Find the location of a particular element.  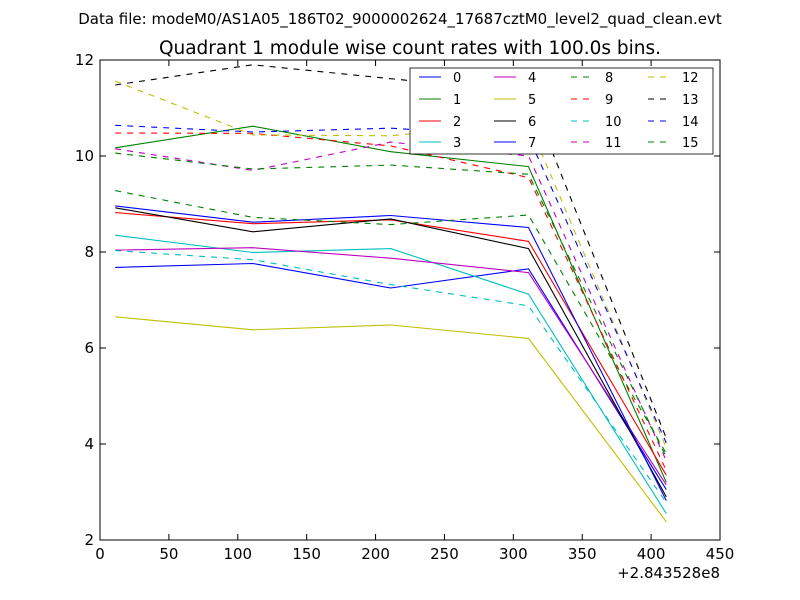

y-tick-label: 12 is located at coordinates (84, 60).